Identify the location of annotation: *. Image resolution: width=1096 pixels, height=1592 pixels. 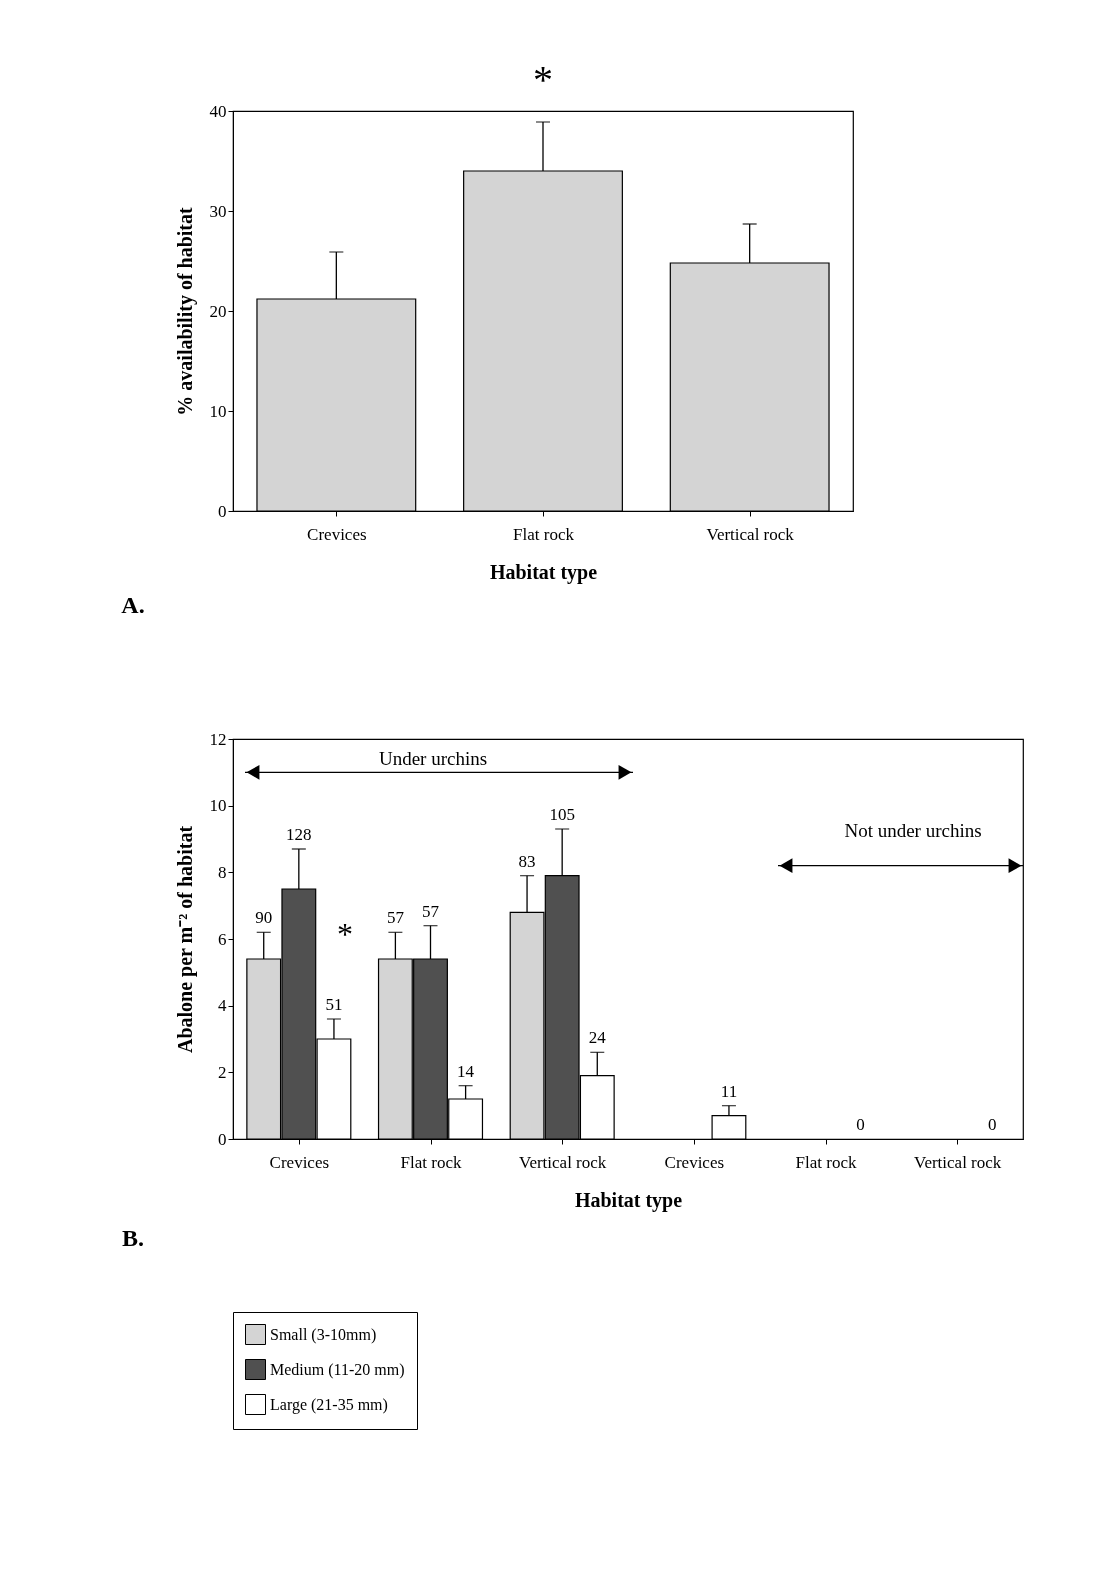
(345, 934).